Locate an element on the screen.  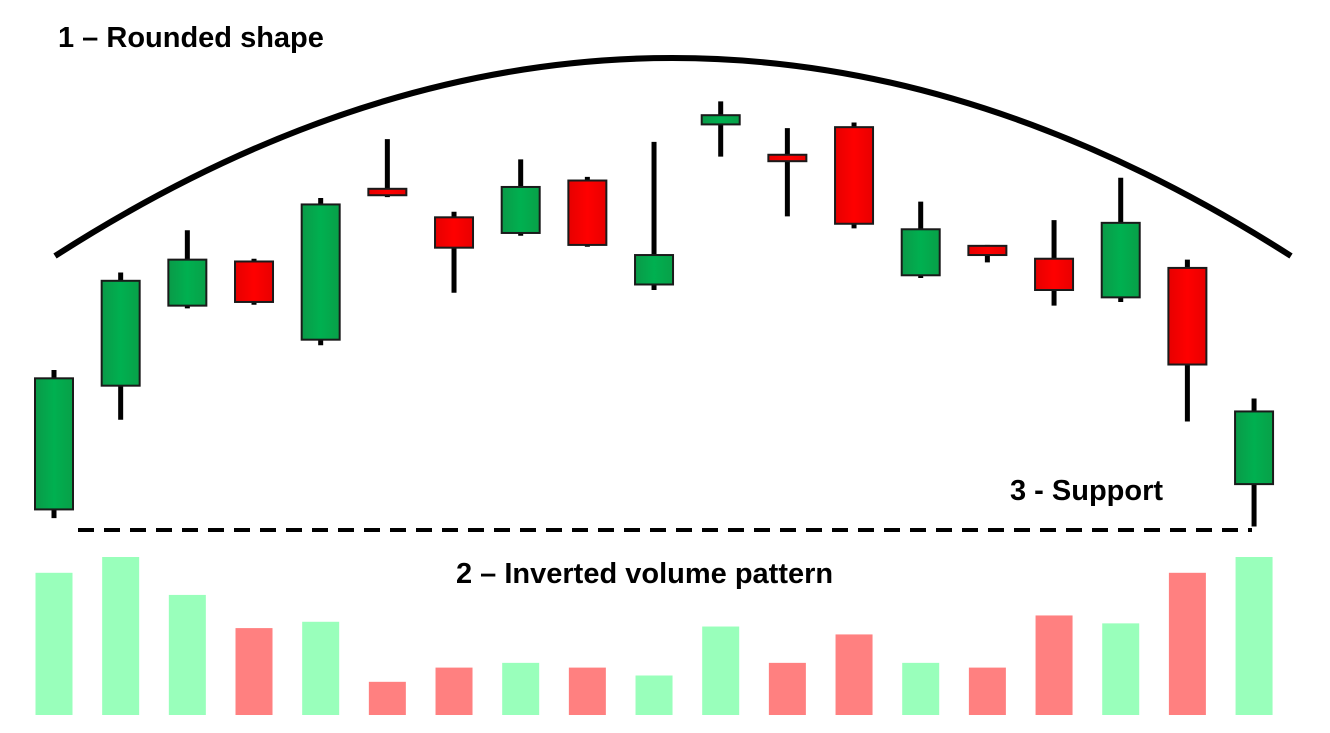
support-label: 3 - Support is located at coordinates (1086, 491).